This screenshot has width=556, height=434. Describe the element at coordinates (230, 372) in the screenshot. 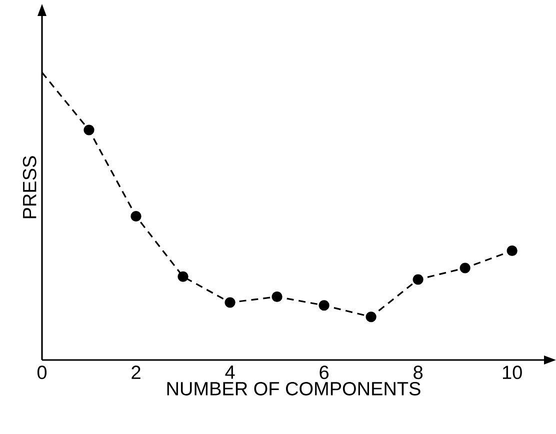

I see `x-tick-label: 4` at that location.